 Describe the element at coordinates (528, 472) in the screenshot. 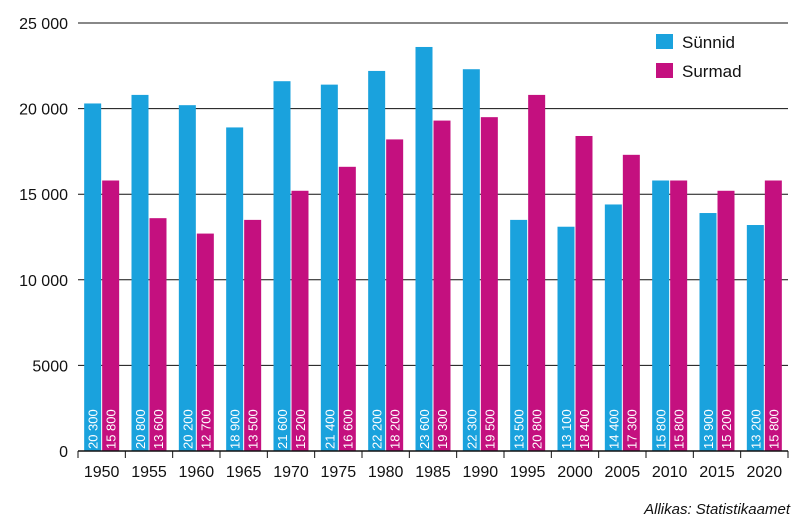

I see `x-tick-label: 1995` at that location.